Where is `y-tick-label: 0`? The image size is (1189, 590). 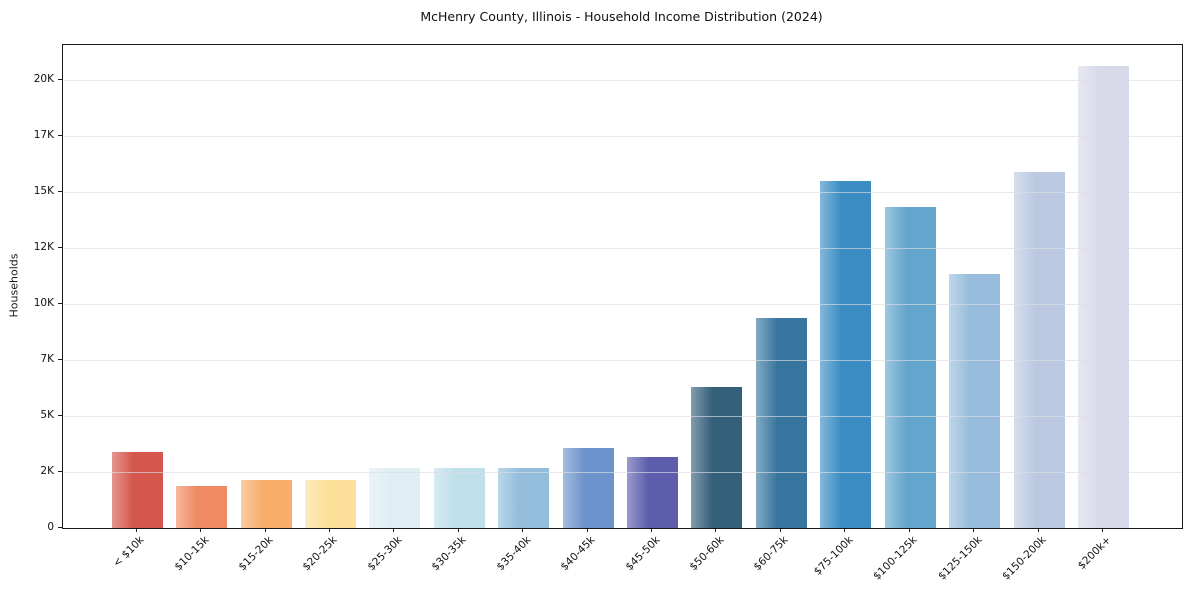
y-tick-label: 0 is located at coordinates (50, 526).